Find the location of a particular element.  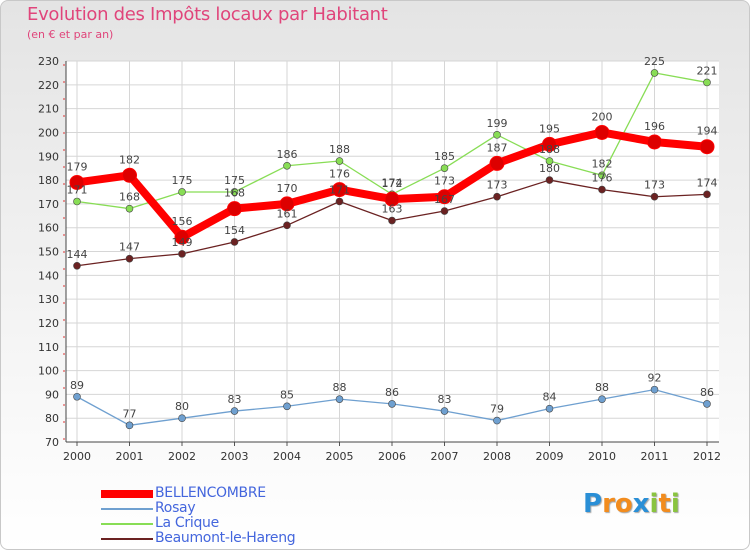

data-label: 221 is located at coordinates (707, 70).